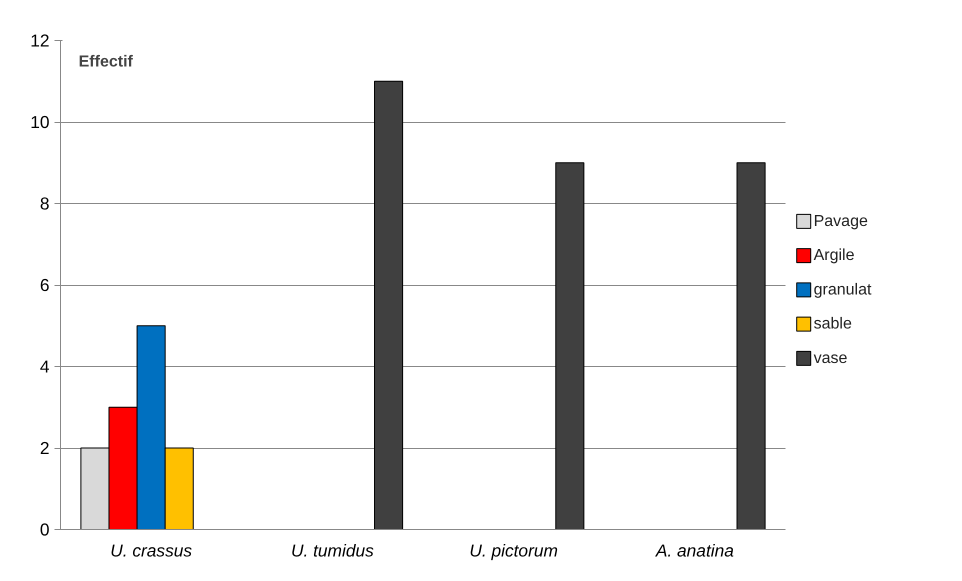 The height and width of the screenshot is (581, 962). I want to click on x-tick-label: U. pictorum, so click(513, 550).